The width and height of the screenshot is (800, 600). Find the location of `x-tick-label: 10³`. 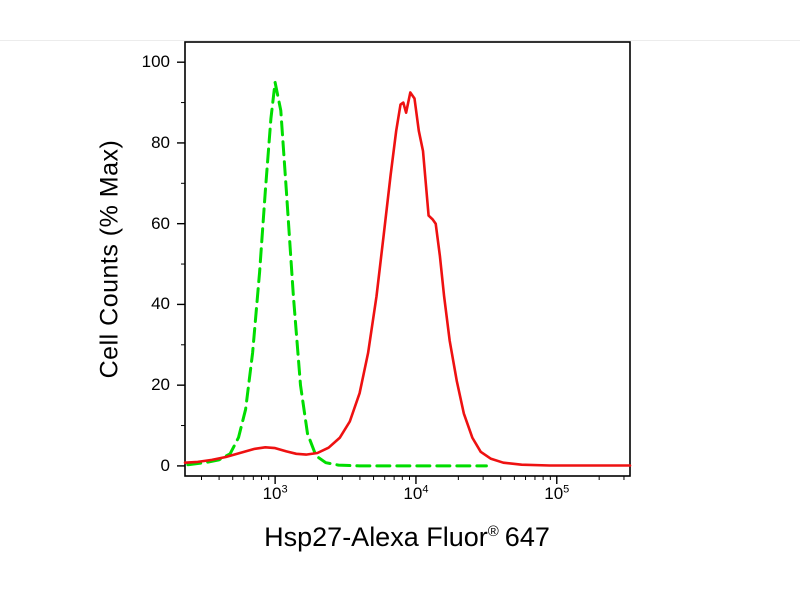

x-tick-label: 10³ is located at coordinates (275, 494).